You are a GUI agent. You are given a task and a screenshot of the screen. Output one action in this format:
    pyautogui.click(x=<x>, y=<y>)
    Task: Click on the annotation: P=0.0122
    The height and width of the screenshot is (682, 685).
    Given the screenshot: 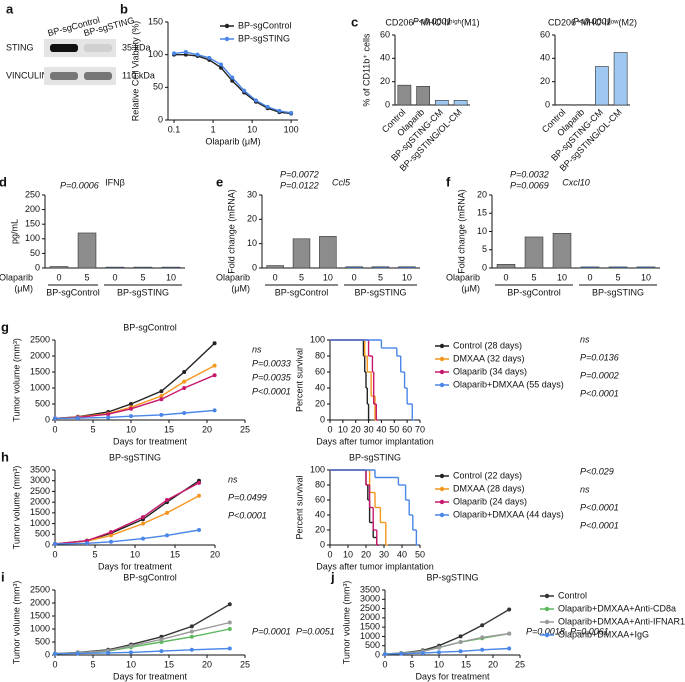 What is the action you would take?
    pyautogui.click(x=299, y=185)
    